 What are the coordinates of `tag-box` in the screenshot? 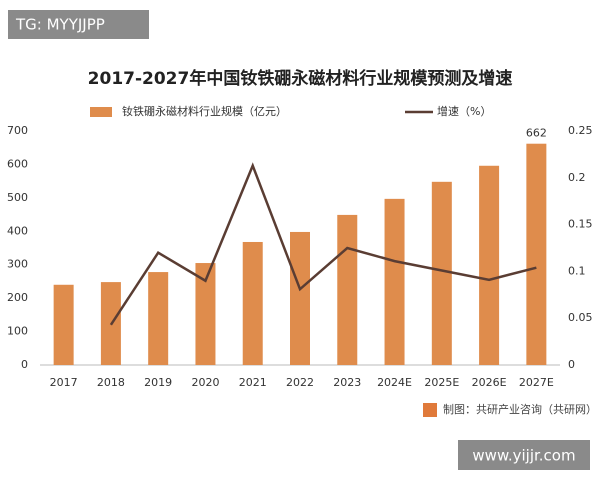 It's located at (78, 24).